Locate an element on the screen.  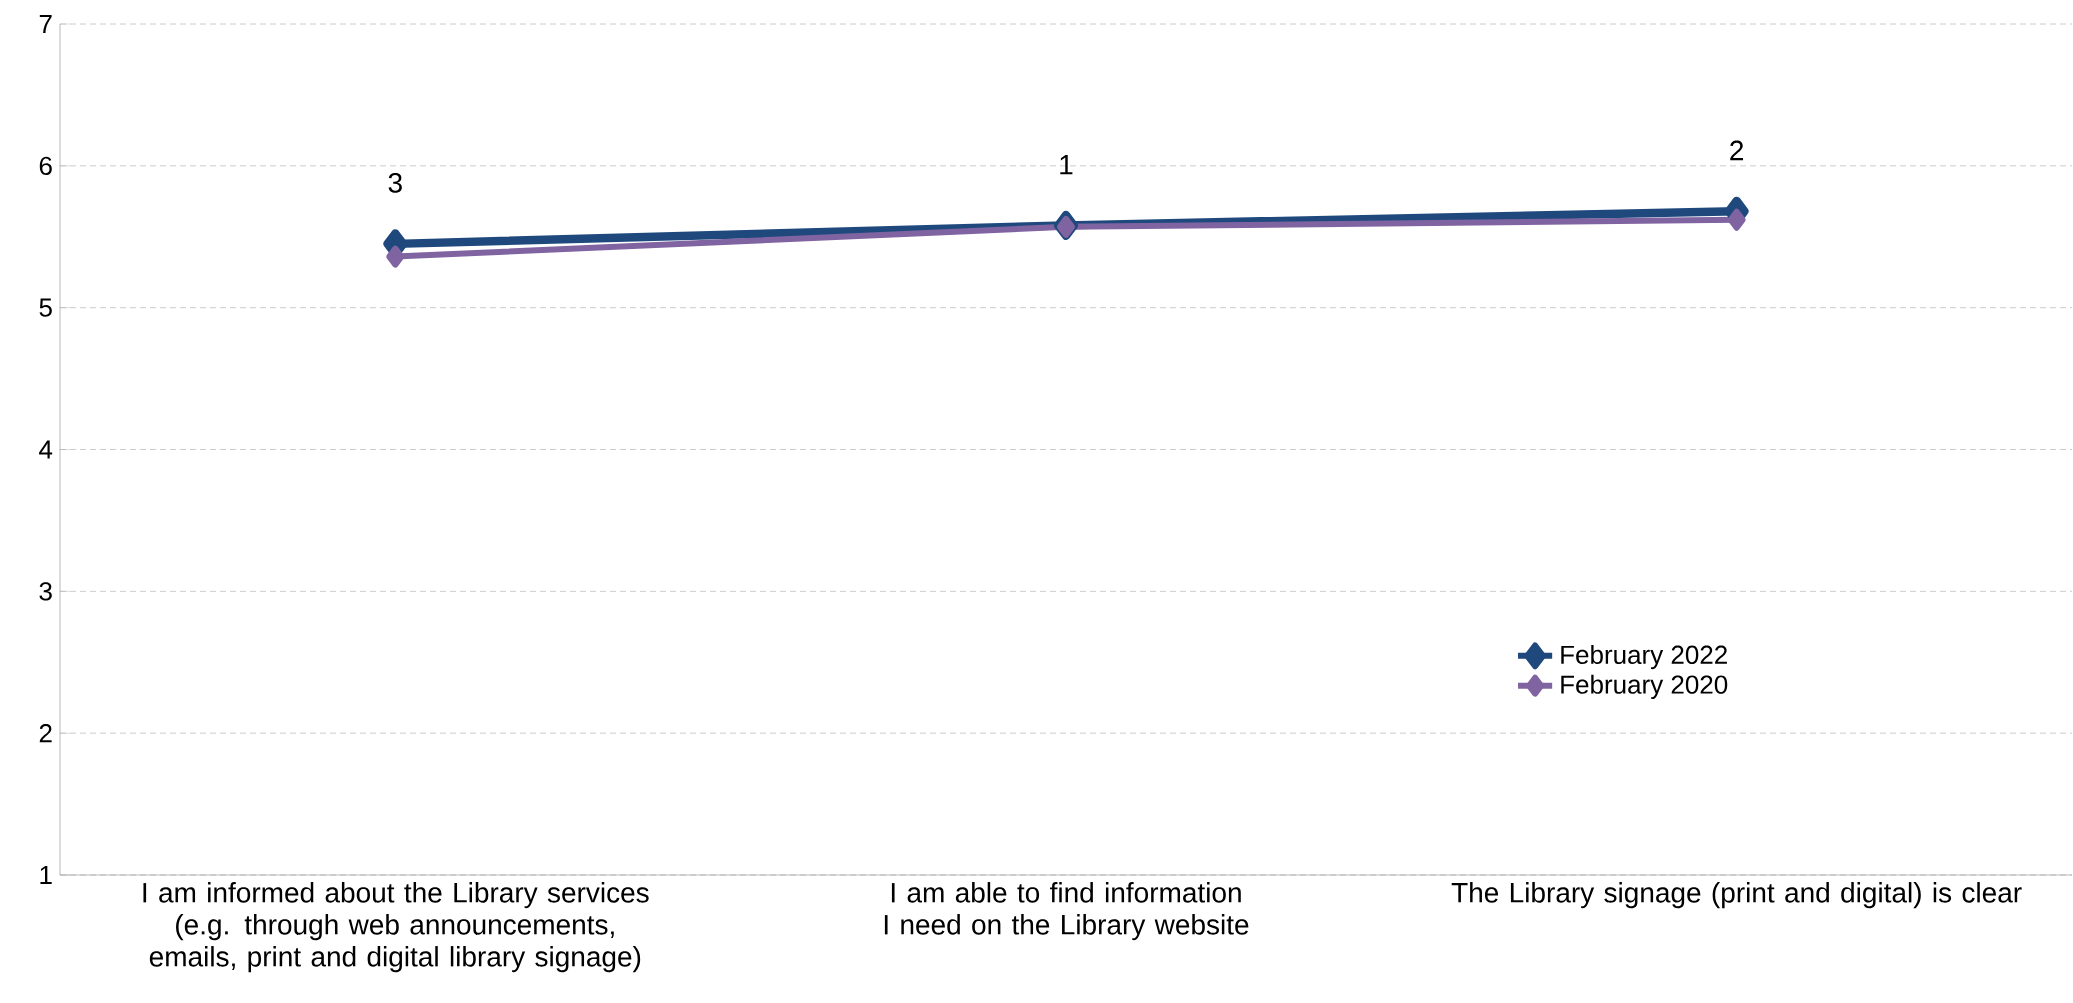
annotation: 3 is located at coordinates (395, 182).